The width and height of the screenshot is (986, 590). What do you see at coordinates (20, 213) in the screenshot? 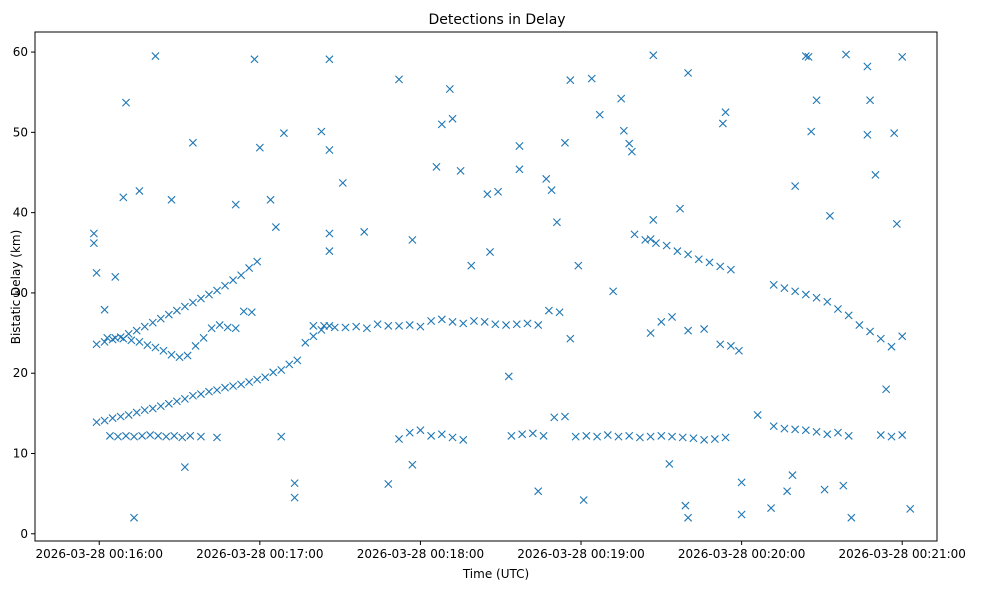
I see `y-tick-label: 40` at bounding box center [20, 213].